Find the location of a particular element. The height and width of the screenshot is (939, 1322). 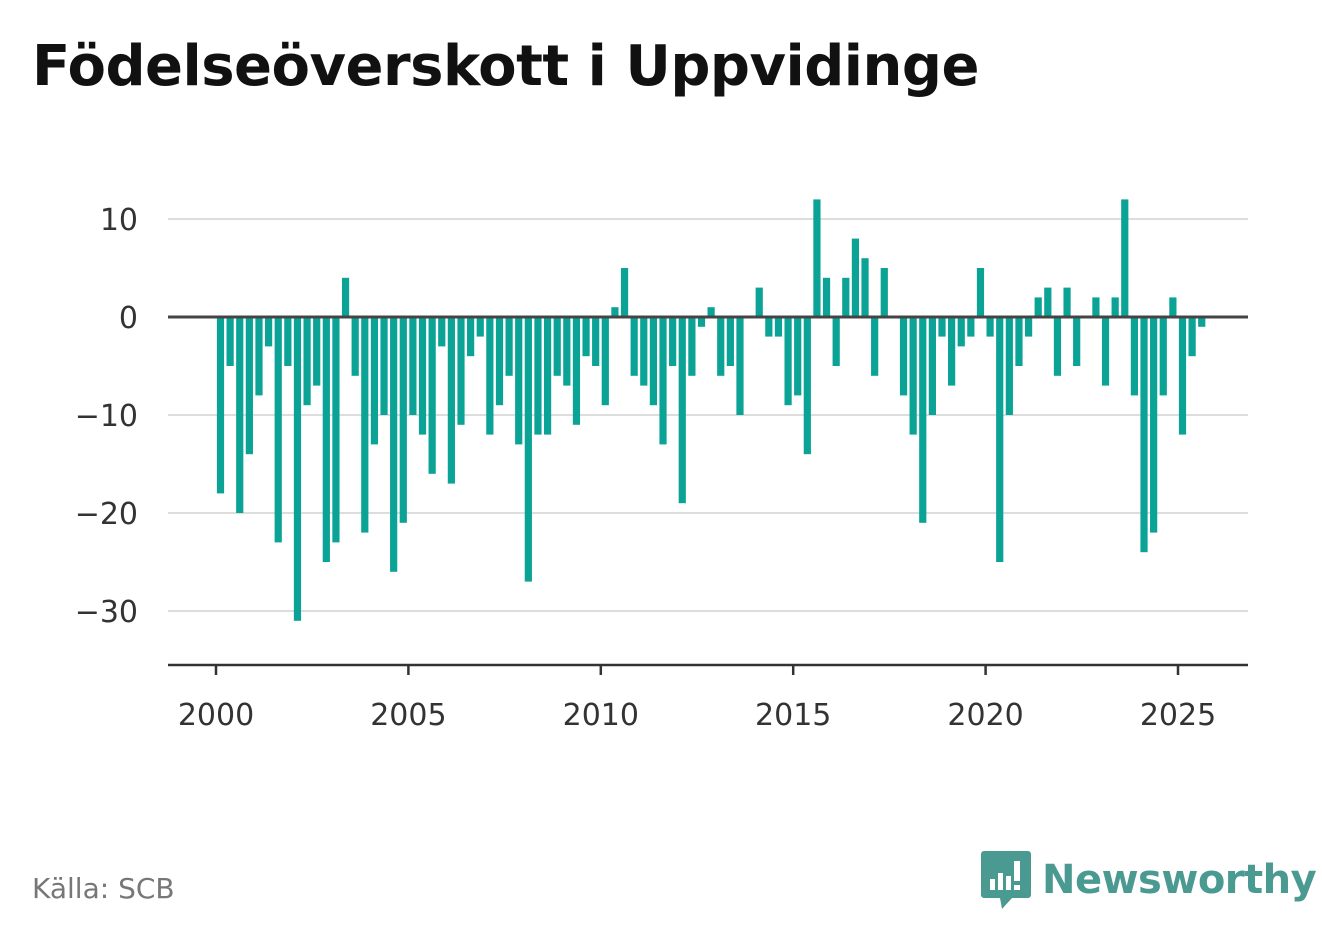

bar-chart-speech-bubble-icon is located at coordinates (1006, 880).